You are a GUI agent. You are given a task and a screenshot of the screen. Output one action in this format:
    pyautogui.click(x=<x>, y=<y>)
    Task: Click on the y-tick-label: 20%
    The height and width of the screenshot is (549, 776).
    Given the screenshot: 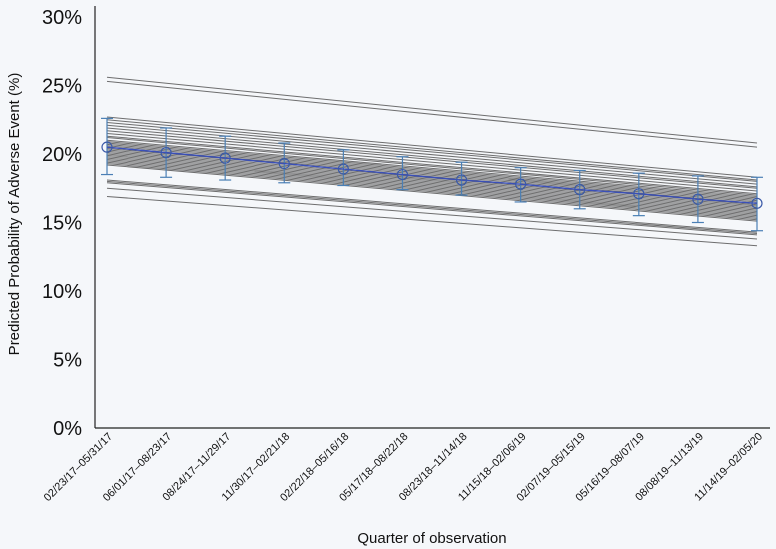 What is the action you would take?
    pyautogui.click(x=62, y=155)
    